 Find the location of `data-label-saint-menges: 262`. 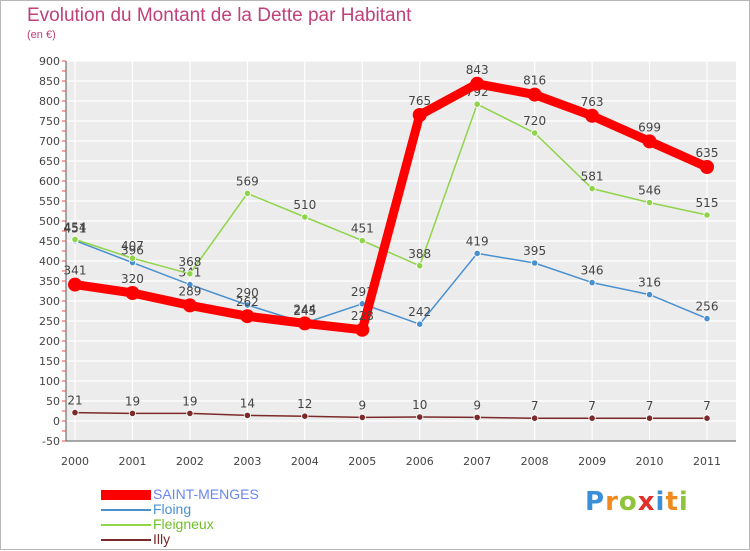

data-label-saint-menges: 262 is located at coordinates (247, 302).